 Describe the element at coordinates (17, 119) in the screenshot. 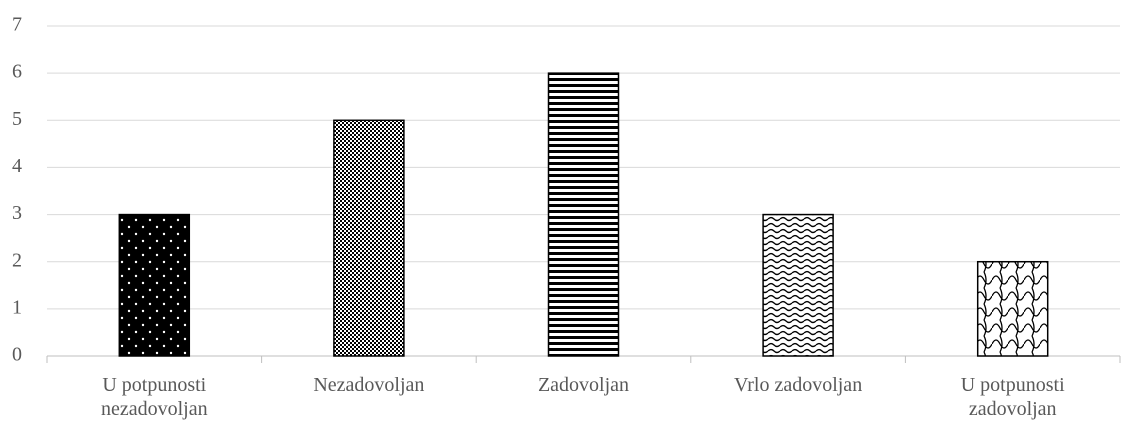

I see `y-tick-label: 5` at that location.